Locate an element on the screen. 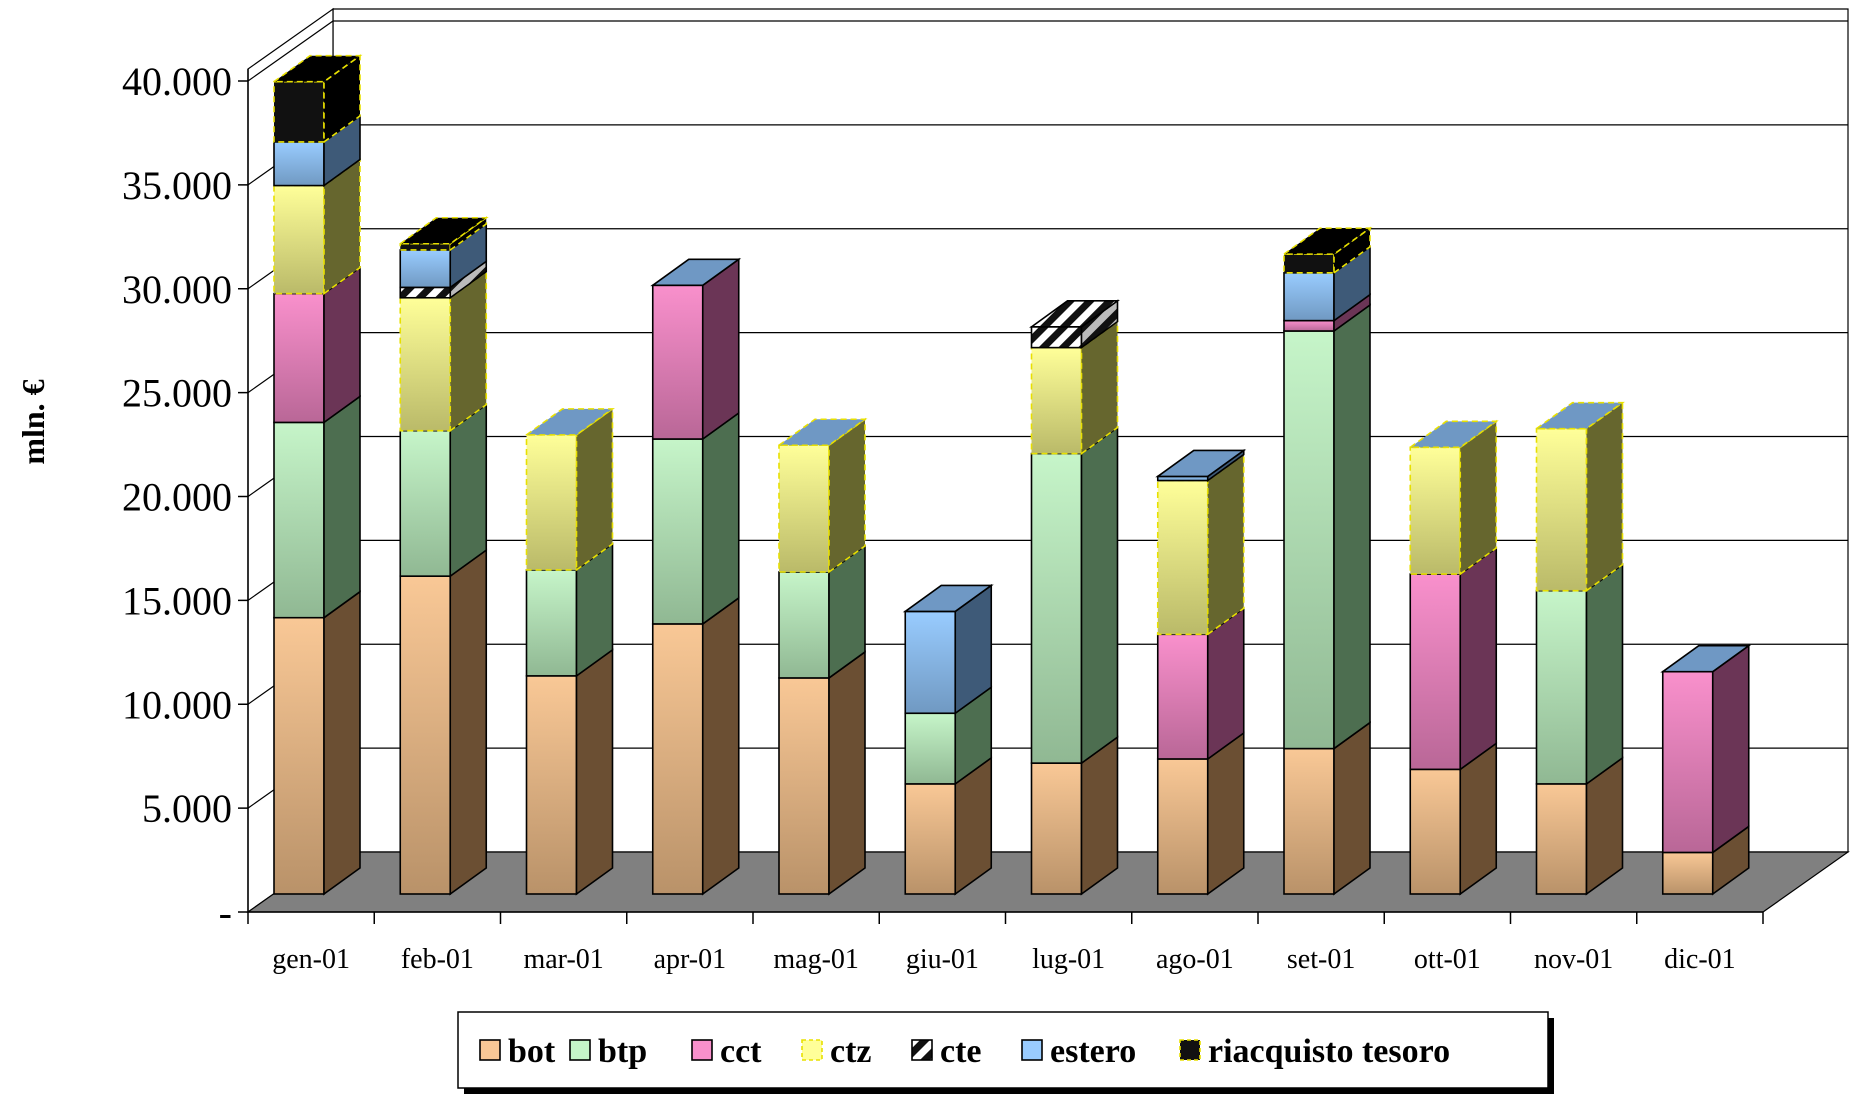  x-tick-label: gen-01 is located at coordinates (311, 959).